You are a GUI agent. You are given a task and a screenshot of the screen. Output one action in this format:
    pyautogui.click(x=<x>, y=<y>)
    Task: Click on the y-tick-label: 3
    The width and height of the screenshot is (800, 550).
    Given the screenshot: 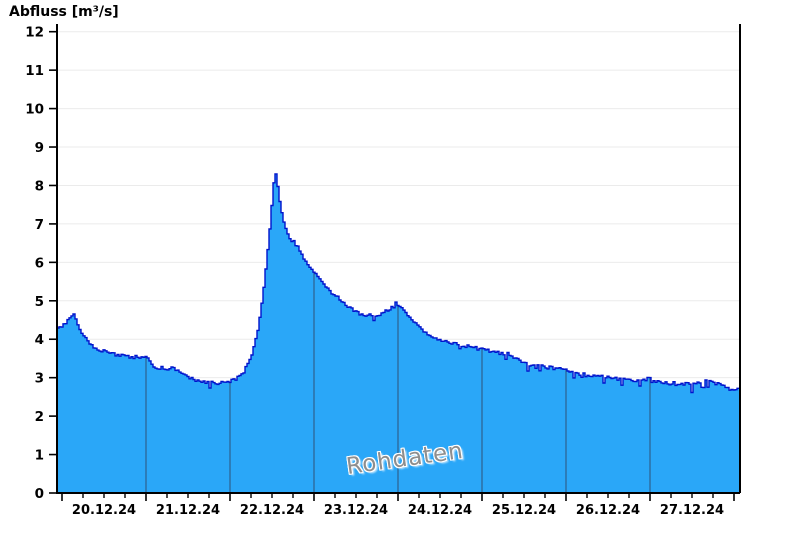 What is the action you would take?
    pyautogui.click(x=39, y=379)
    